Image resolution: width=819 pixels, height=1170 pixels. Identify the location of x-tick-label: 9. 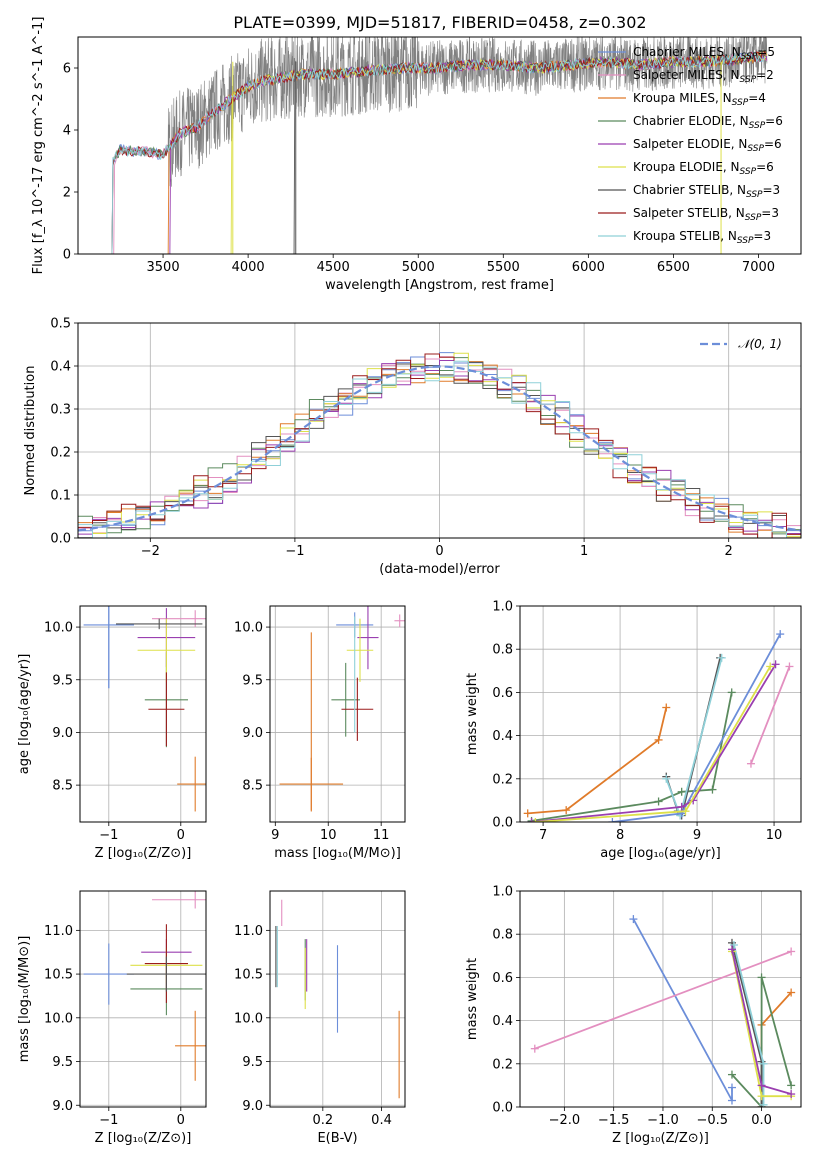
(275, 835).